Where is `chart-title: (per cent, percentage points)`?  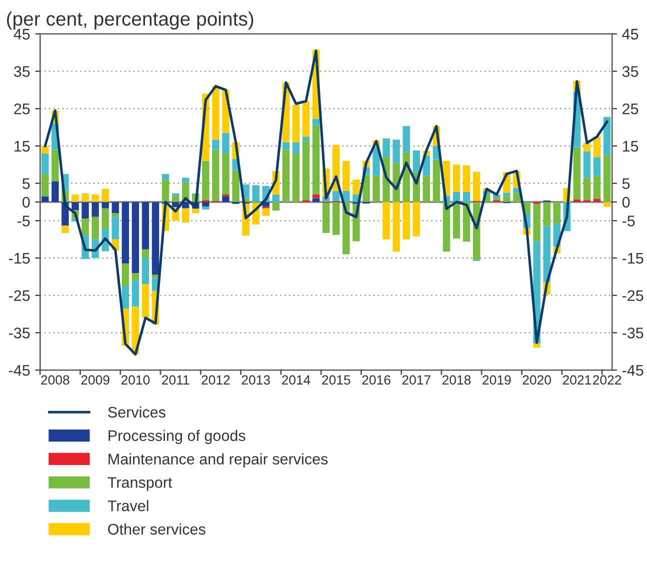 chart-title: (per cent, percentage points) is located at coordinates (130, 20).